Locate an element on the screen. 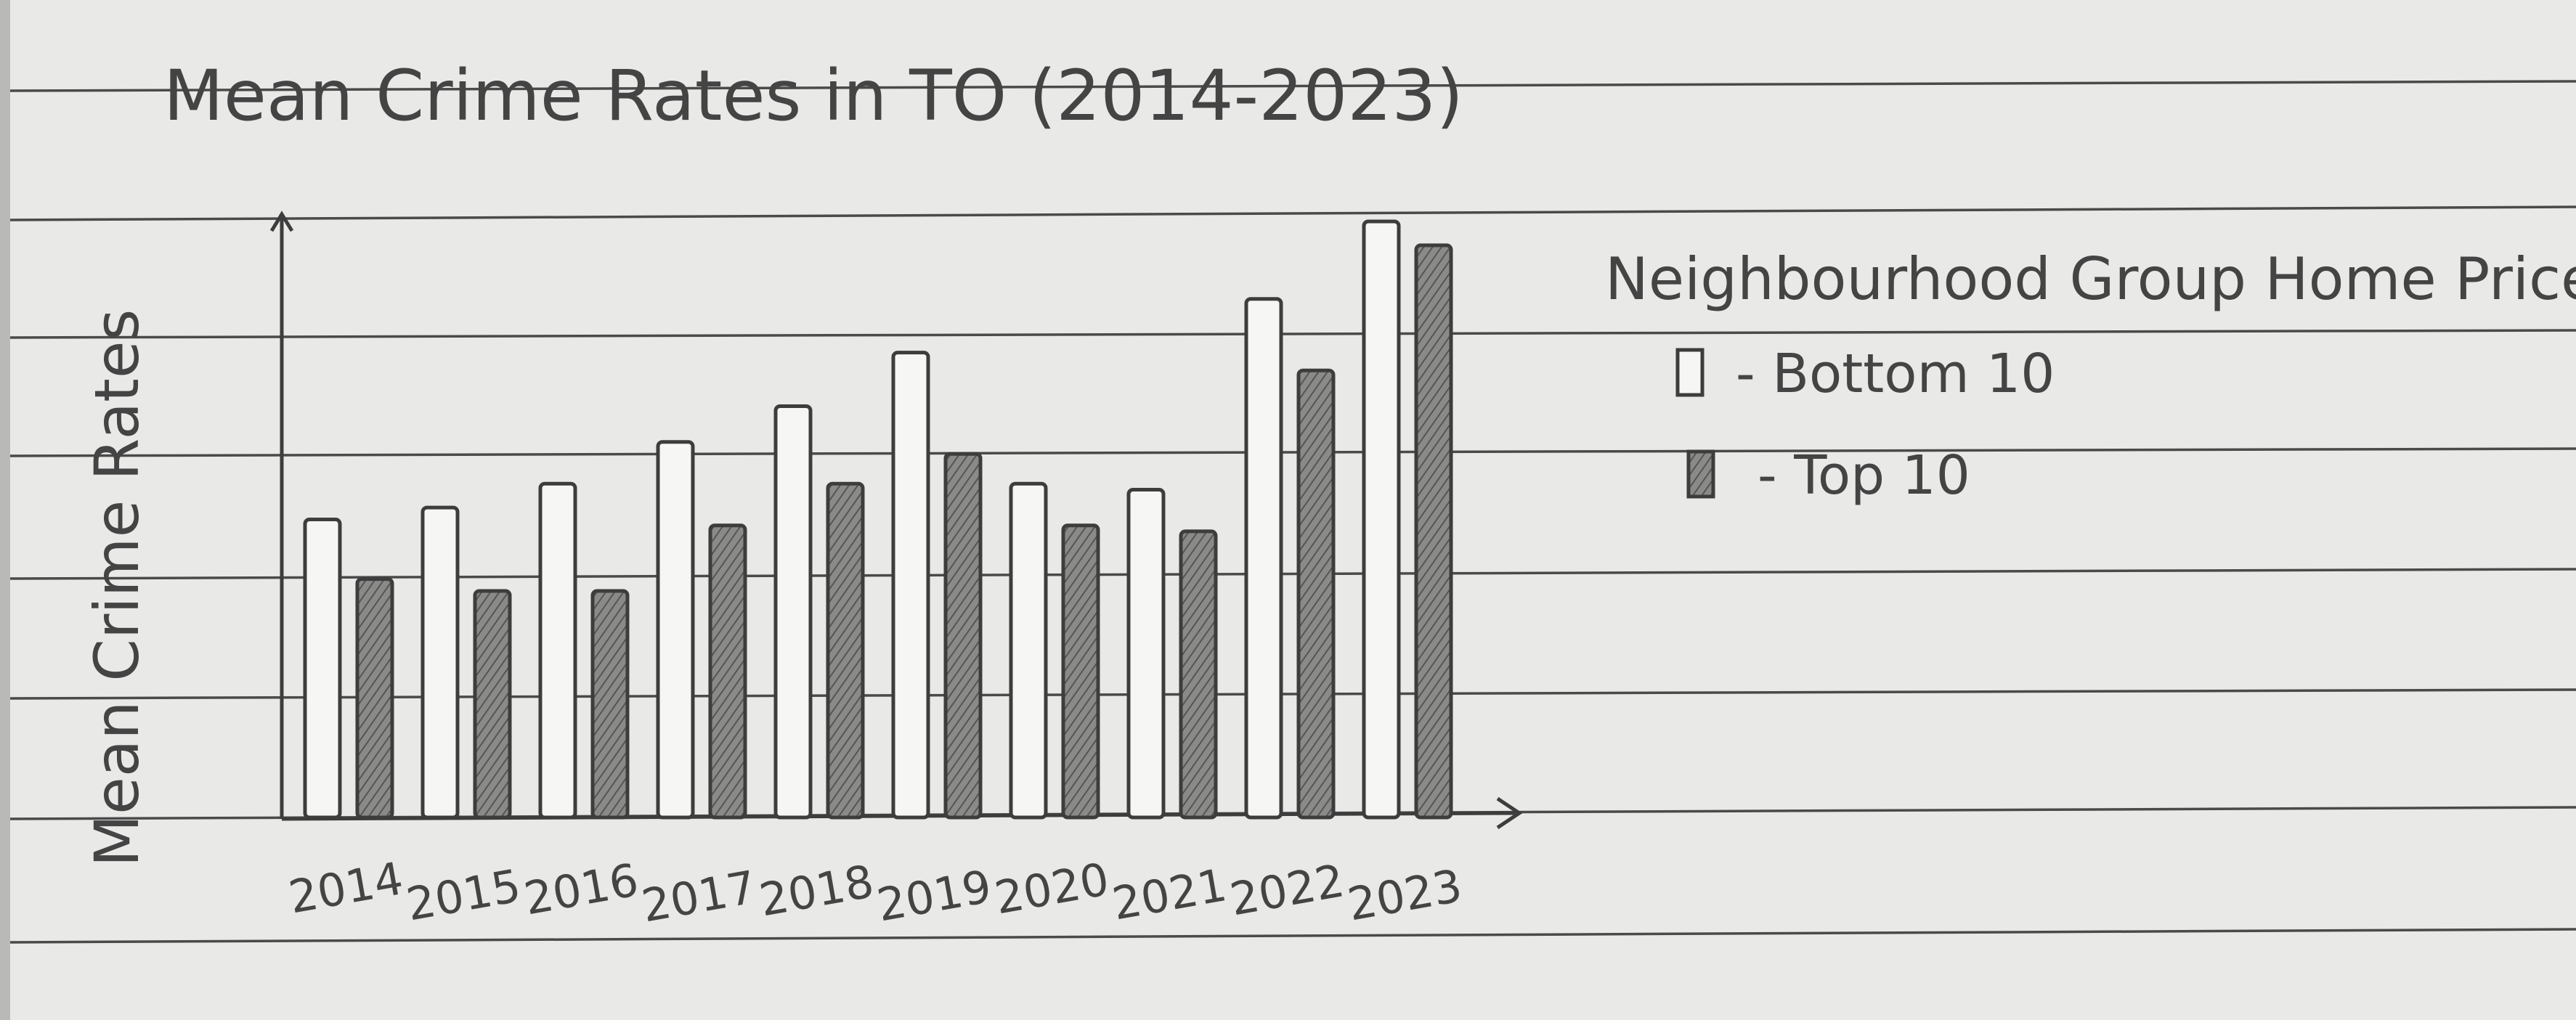 This screenshot has width=2576, height=1020. bar-top-10-2023 is located at coordinates (1433, 531).